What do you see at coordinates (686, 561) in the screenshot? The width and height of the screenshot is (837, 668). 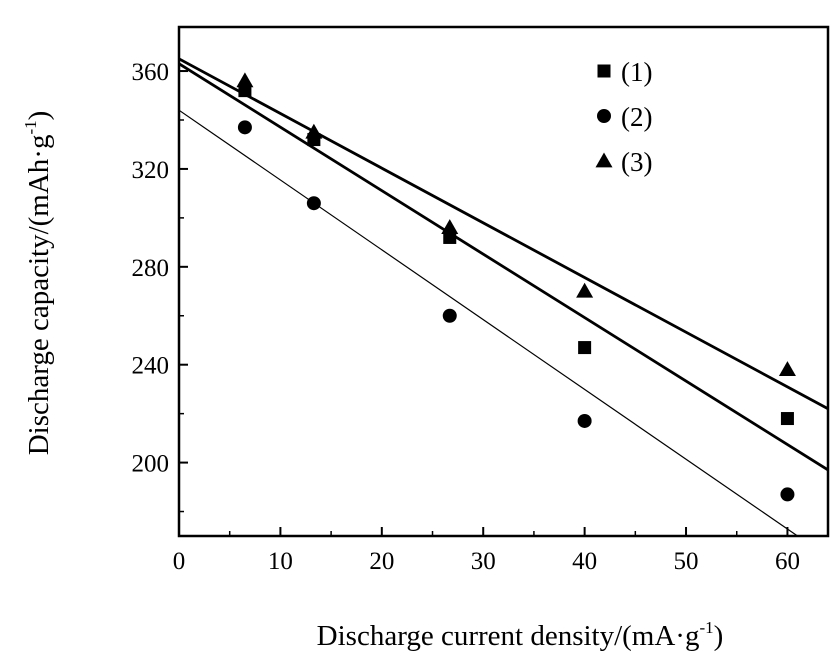 I see `x-tick-label: 50` at bounding box center [686, 561].